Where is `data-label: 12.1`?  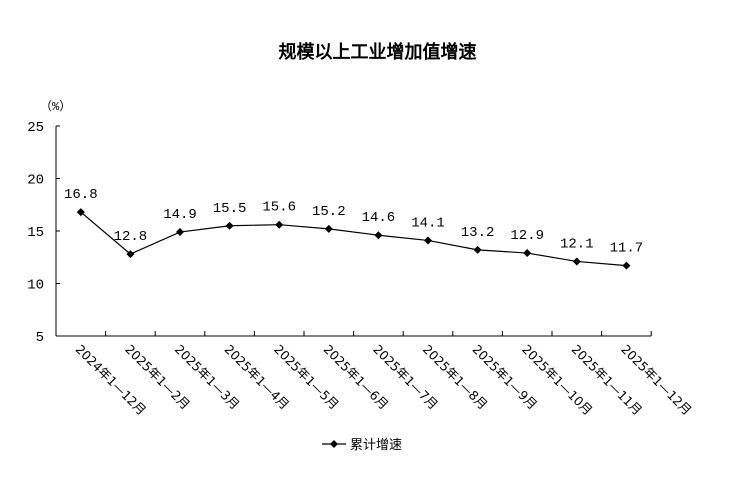 data-label: 12.1 is located at coordinates (577, 244).